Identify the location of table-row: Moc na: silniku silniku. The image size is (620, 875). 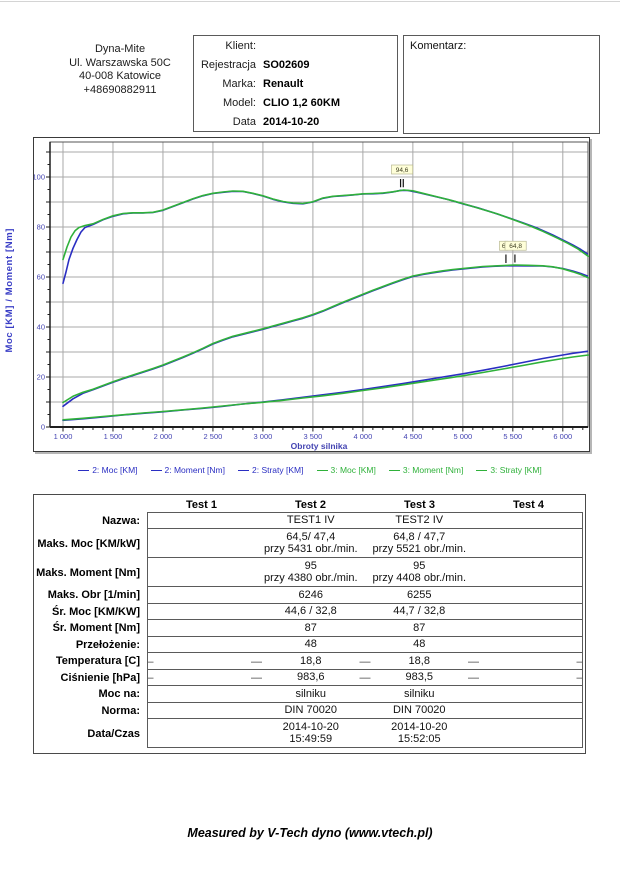
(308, 694).